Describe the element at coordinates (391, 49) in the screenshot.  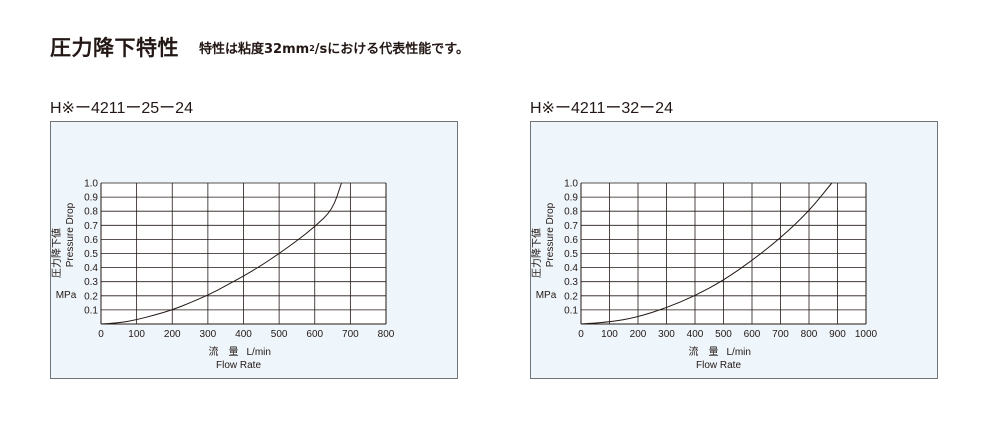
I see `viscosity-note-tail: /sにおける代表性能です。` at that location.